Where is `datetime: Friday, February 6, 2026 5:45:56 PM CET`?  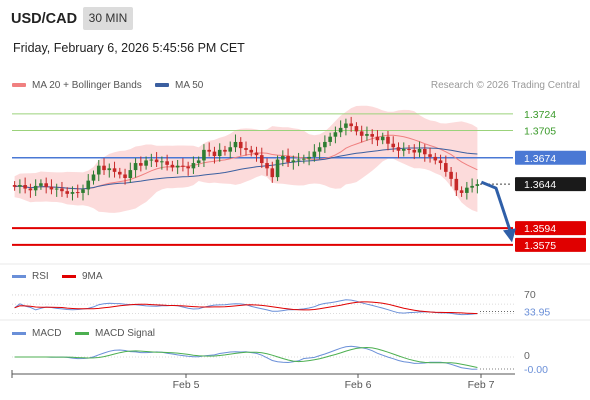 datetime: Friday, February 6, 2026 5:45:56 PM CET is located at coordinates (129, 48).